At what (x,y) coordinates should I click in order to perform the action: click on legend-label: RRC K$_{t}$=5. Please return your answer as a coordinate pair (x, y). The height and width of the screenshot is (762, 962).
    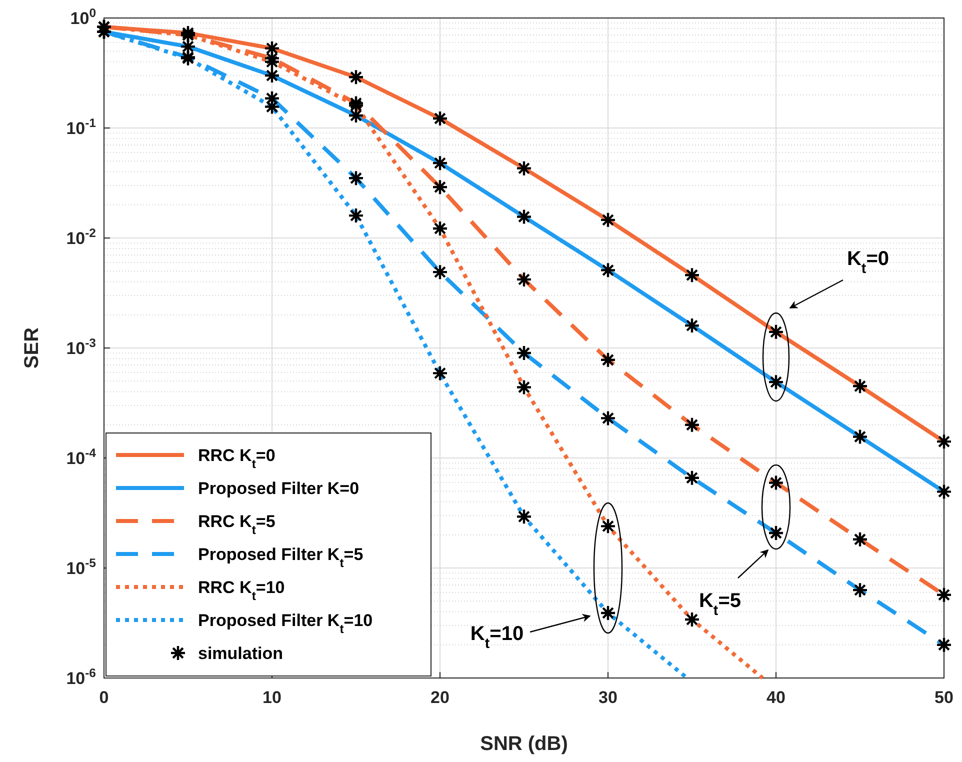
    Looking at the image, I should click on (237, 524).